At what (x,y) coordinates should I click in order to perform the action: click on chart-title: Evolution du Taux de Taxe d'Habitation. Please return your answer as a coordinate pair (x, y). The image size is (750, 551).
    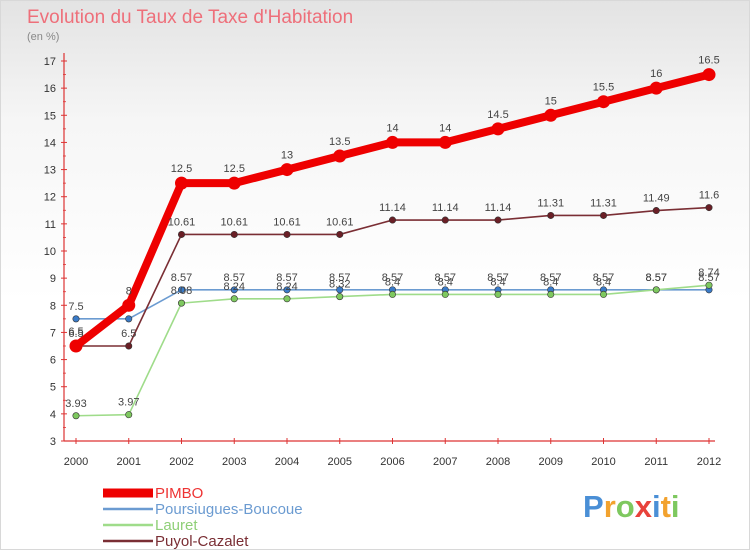
    Looking at the image, I should click on (190, 17).